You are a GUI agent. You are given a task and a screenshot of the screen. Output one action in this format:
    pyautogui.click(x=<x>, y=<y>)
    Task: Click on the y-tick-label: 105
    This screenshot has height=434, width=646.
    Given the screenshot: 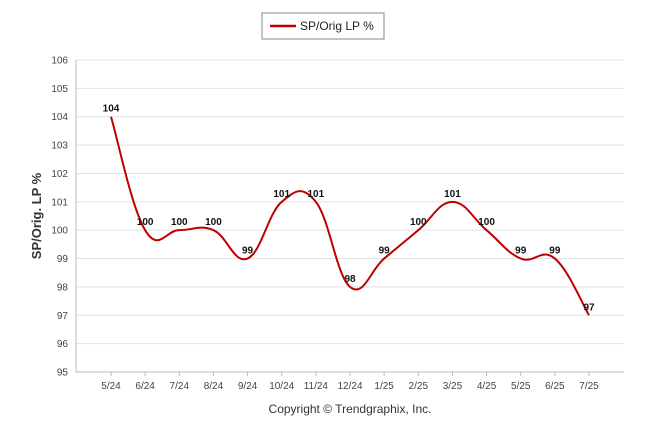 What is the action you would take?
    pyautogui.click(x=59, y=89)
    